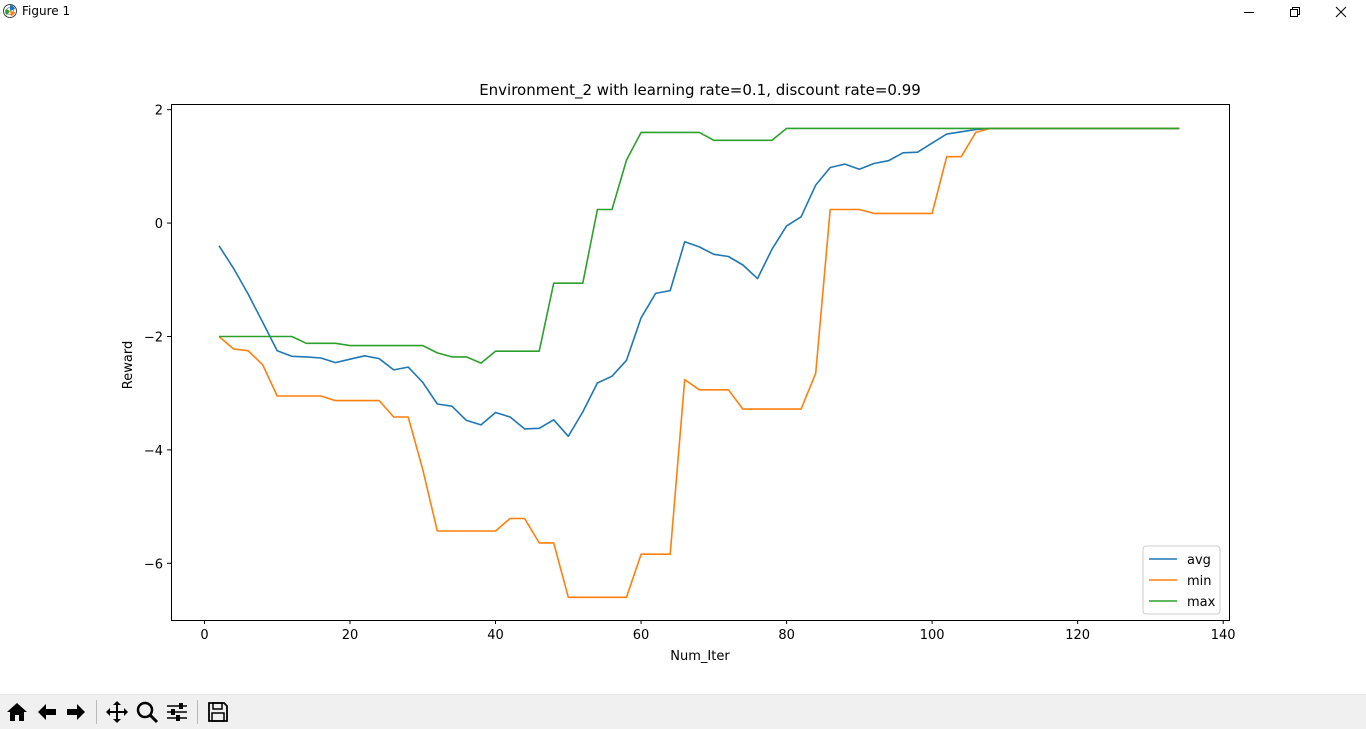 The height and width of the screenshot is (729, 1366). I want to click on restore-button, so click(1295, 12).